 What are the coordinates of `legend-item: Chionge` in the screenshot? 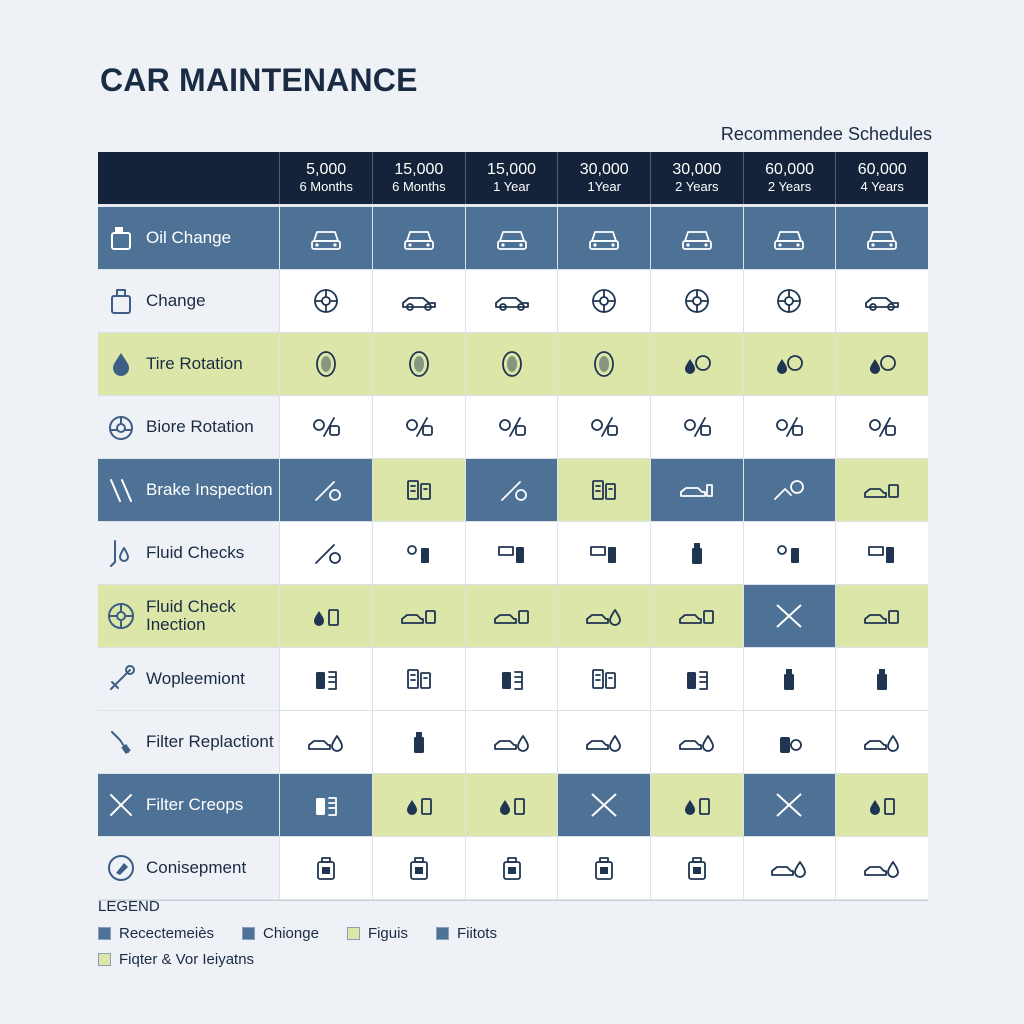 It's located at (280, 933).